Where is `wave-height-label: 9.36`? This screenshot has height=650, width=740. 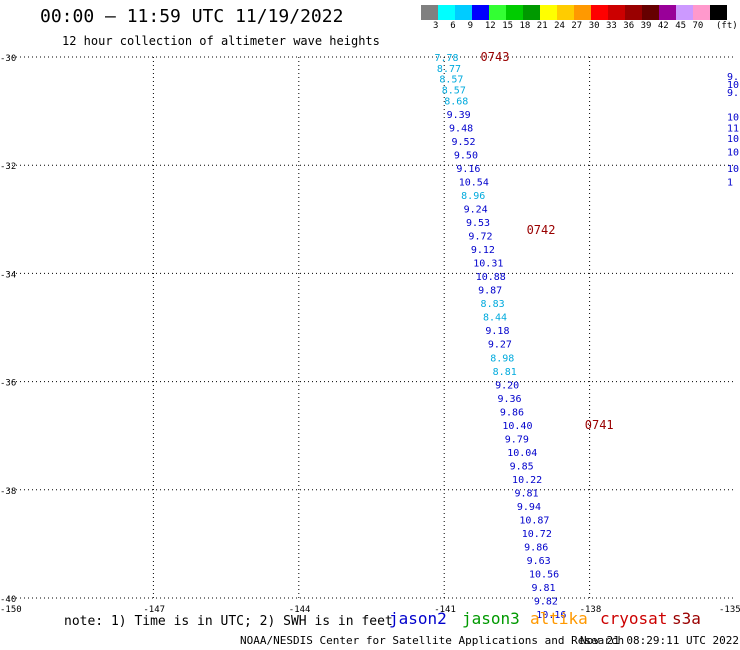 wave-height-label: 9.36 is located at coordinates (510, 399).